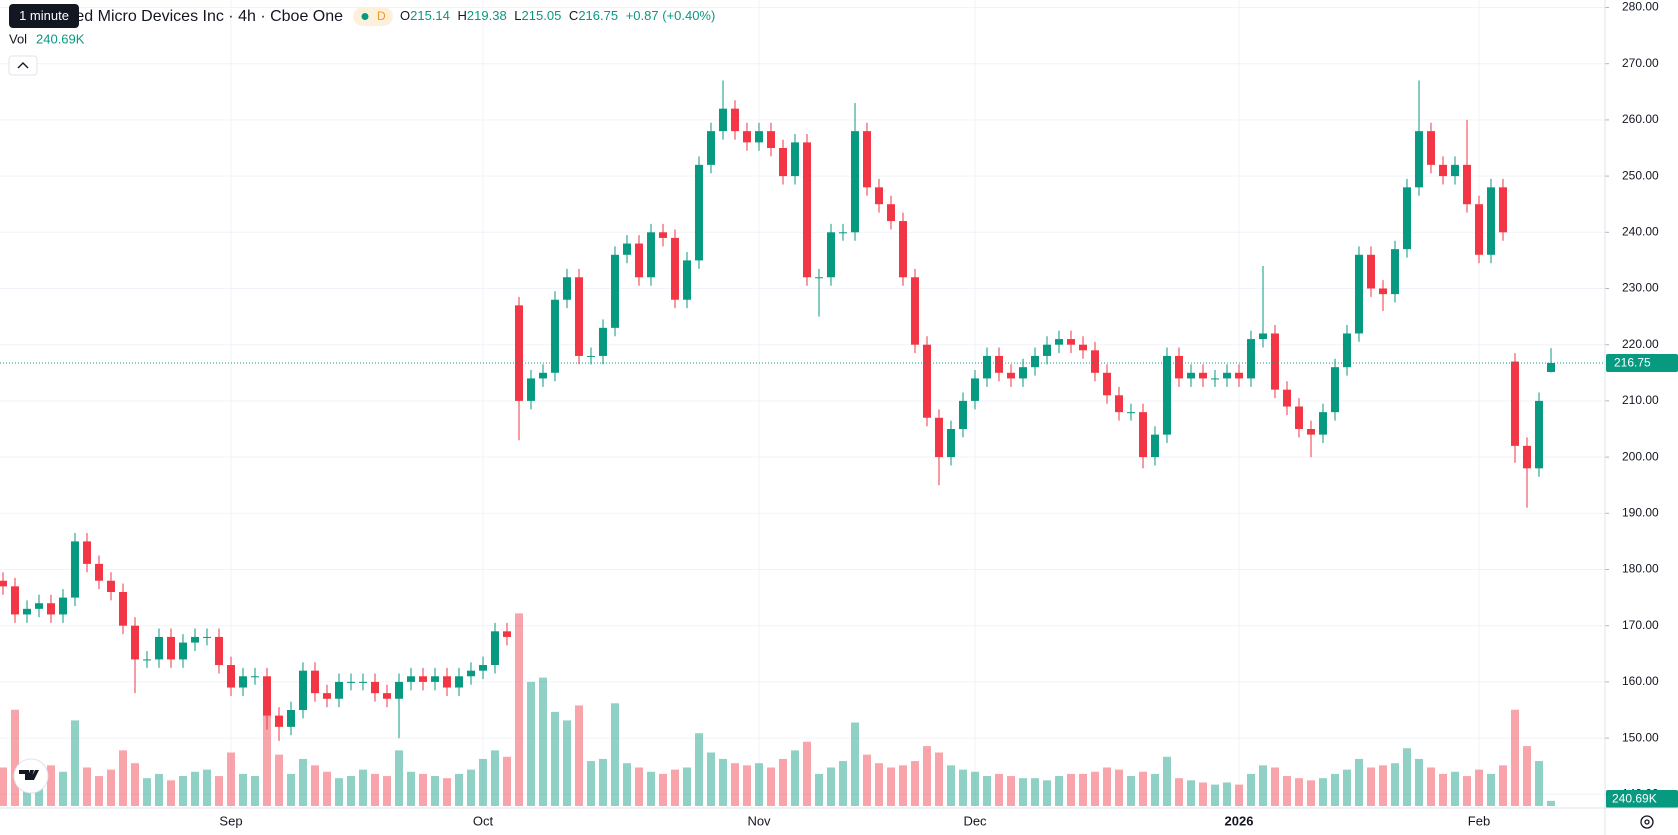 Image resolution: width=1678 pixels, height=835 pixels. I want to click on y-tick-label: 190.00, so click(1640, 512).